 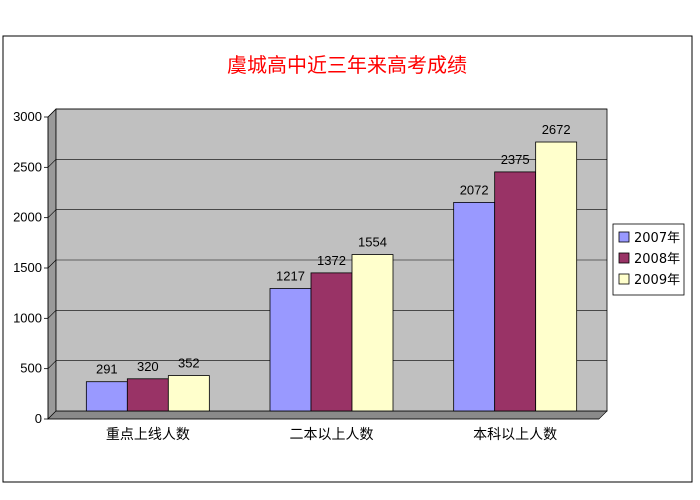 What do you see at coordinates (515, 159) in the screenshot?
I see `data-label: 2375` at bounding box center [515, 159].